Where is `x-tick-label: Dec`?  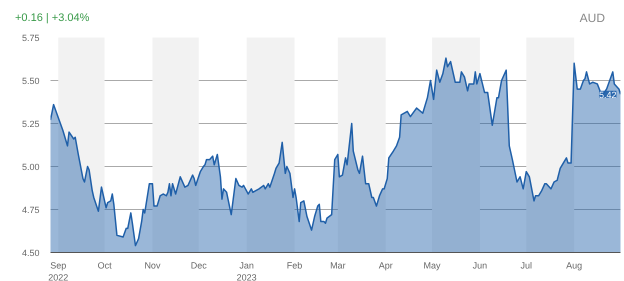
x-tick-label: Dec is located at coordinates (199, 265).